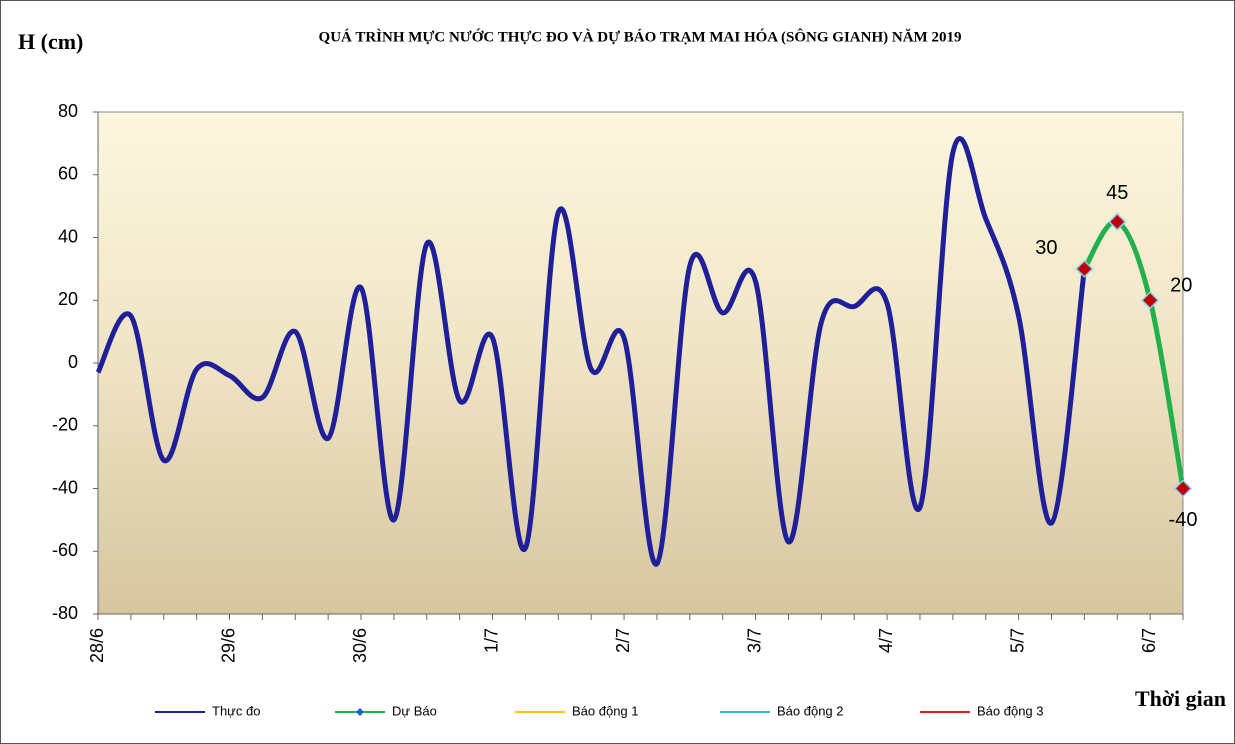 This screenshot has width=1235, height=744. Describe the element at coordinates (886, 640) in the screenshot. I see `x-tick-label: 4/7` at that location.